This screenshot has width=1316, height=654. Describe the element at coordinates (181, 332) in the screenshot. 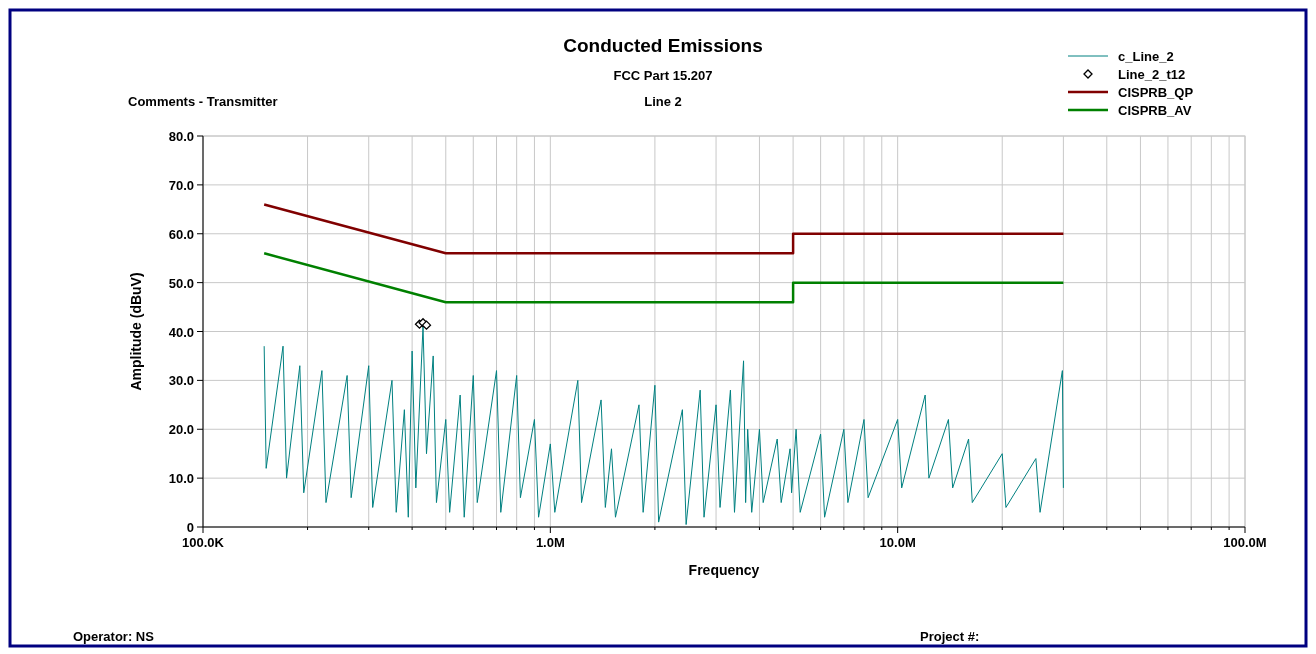

I see `y-tick-label: 40.0` at that location.